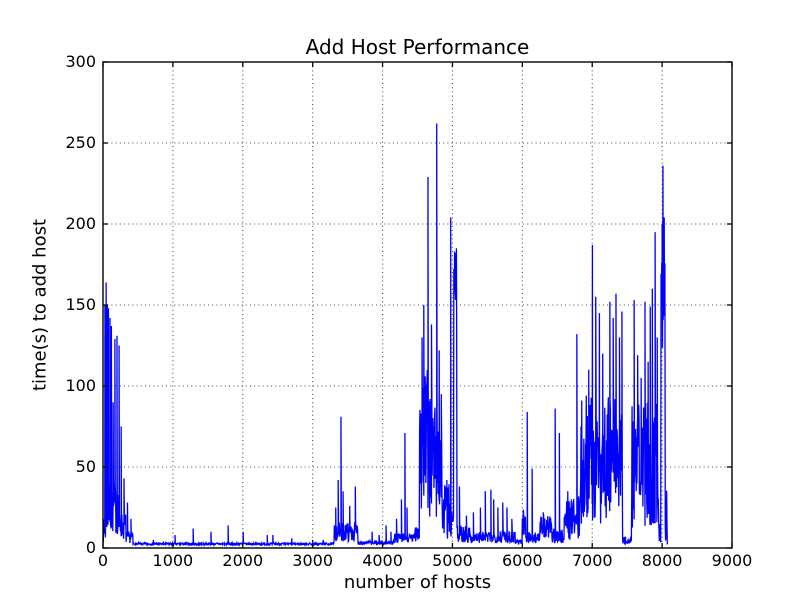  What do you see at coordinates (522, 560) in the screenshot?
I see `x-tick-label: 6000` at bounding box center [522, 560].